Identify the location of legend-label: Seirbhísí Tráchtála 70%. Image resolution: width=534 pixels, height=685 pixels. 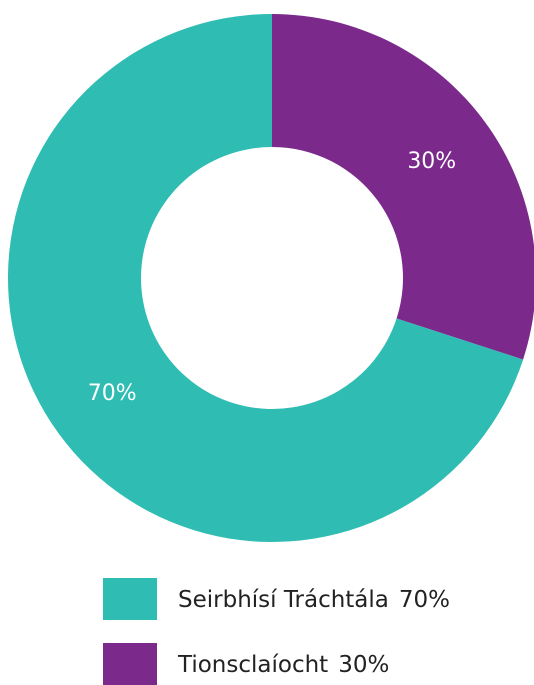
(314, 600).